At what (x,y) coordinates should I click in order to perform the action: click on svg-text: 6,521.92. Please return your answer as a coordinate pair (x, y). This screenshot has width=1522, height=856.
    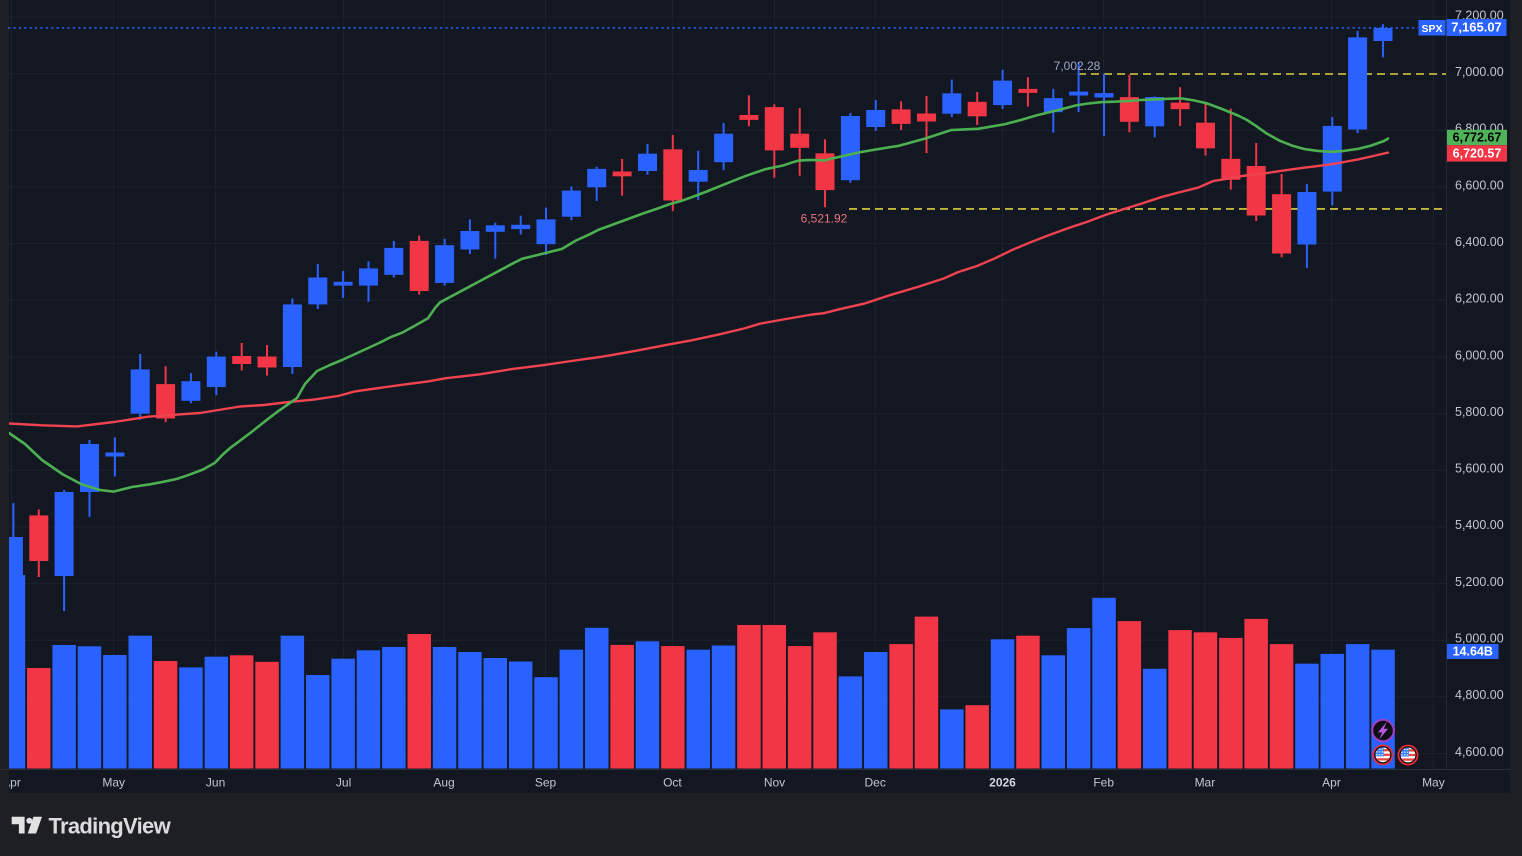
    Looking at the image, I should click on (824, 219).